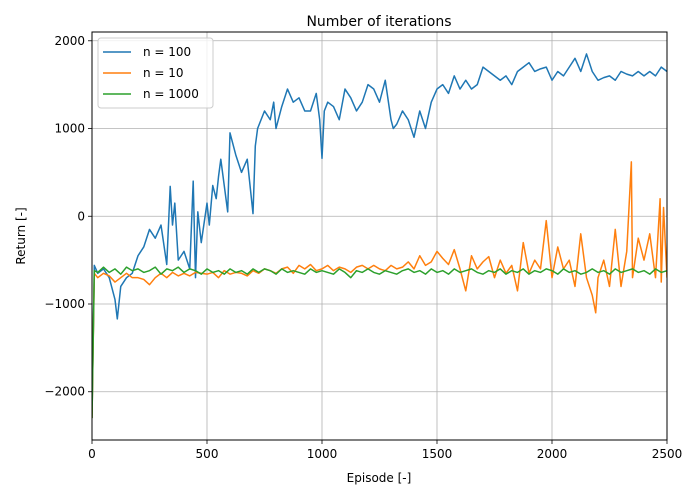  I want to click on x-axis: 0 500 1000 1500 2000 2500, so click(385, 450).